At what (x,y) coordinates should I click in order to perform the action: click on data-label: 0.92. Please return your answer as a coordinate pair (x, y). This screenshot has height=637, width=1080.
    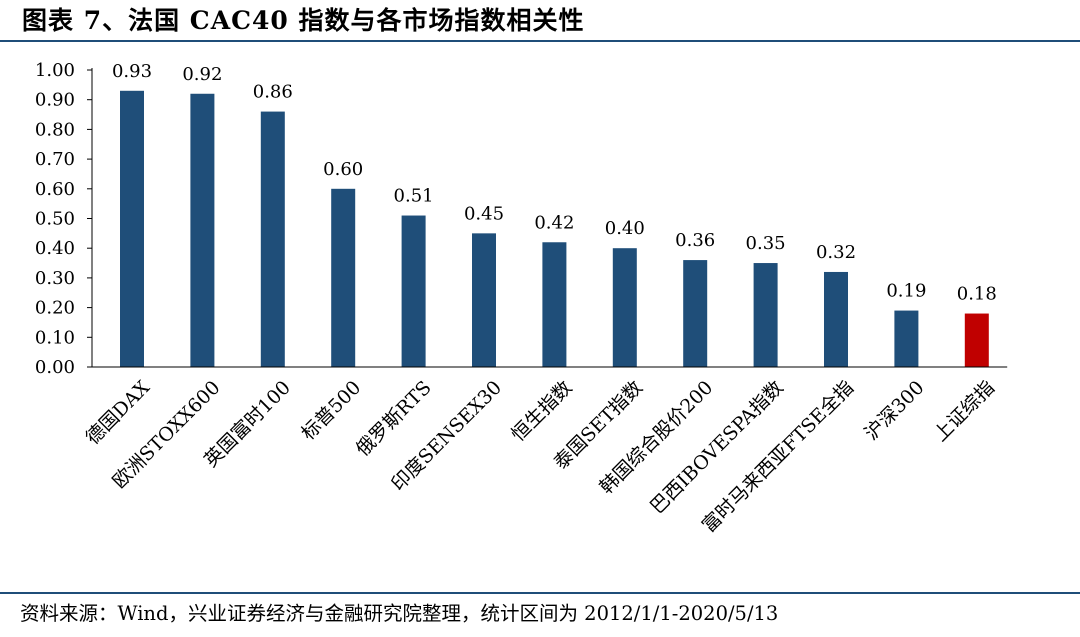
    Looking at the image, I should click on (202, 74).